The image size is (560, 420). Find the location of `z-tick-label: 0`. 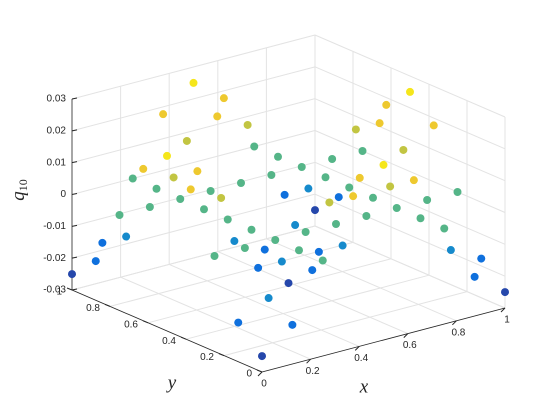

z-tick-label: 0 is located at coordinates (63, 194).